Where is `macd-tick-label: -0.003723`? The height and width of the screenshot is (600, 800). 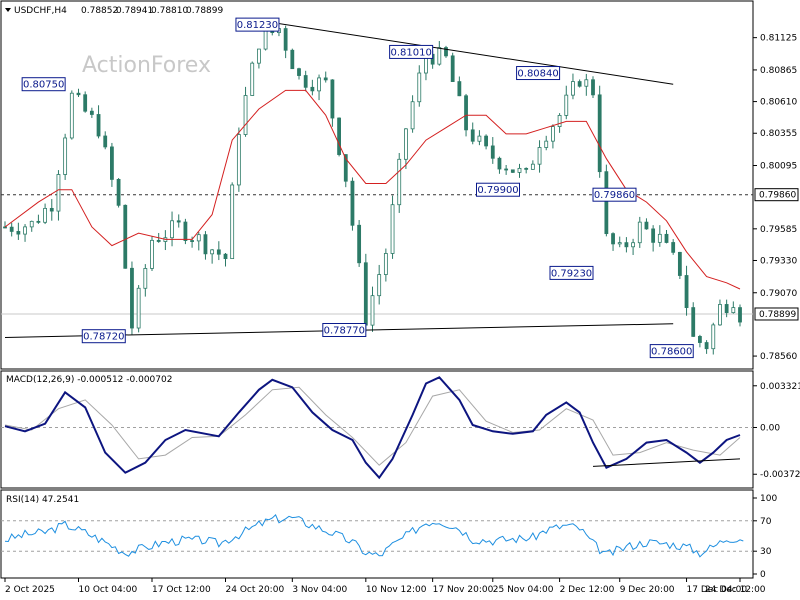 macd-tick-label: -0.003723 is located at coordinates (780, 475).